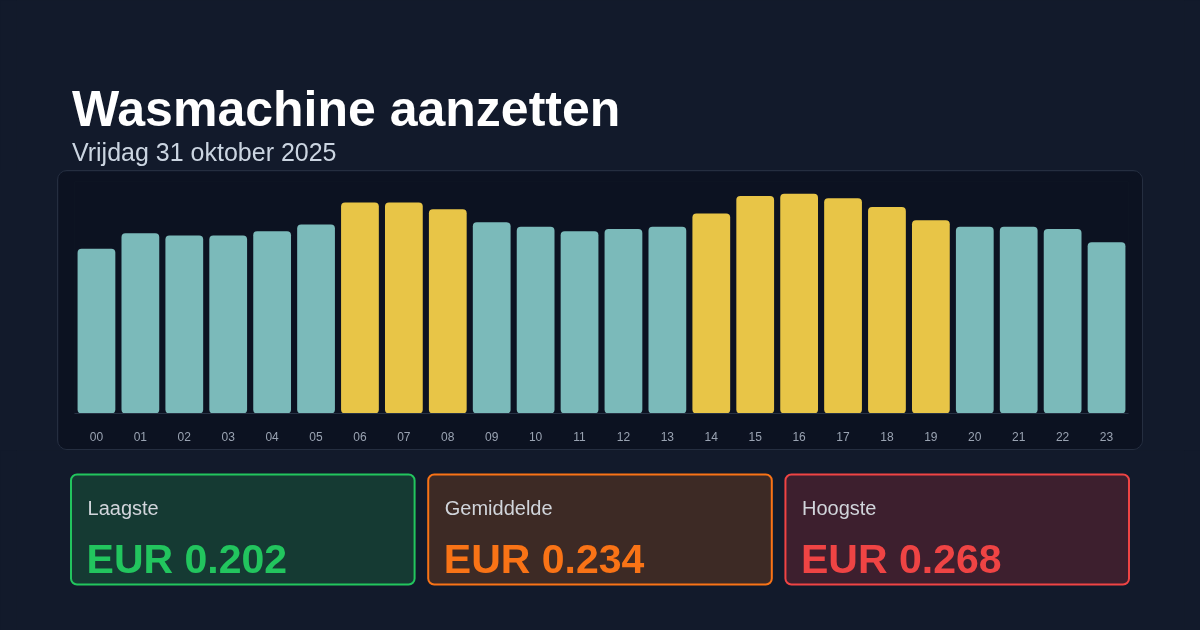 Image resolution: width=1200 pixels, height=630 pixels. I want to click on x-tick-label: 08, so click(448, 436).